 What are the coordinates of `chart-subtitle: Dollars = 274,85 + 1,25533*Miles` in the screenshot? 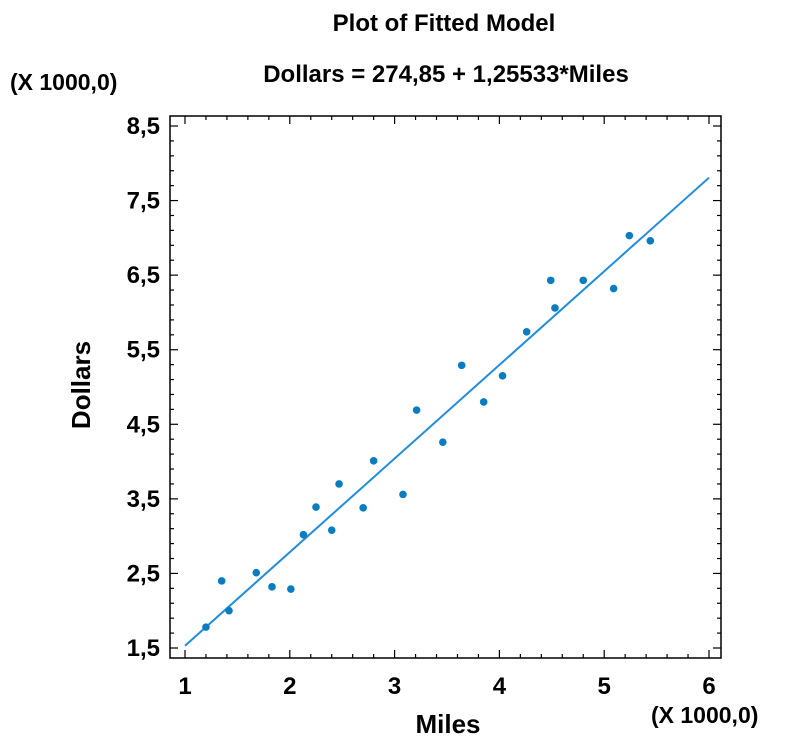 It's located at (446, 74).